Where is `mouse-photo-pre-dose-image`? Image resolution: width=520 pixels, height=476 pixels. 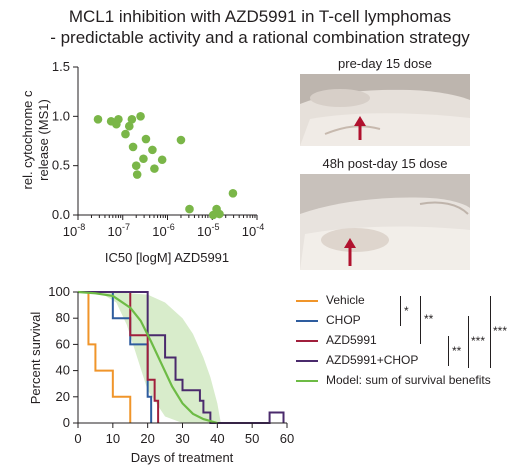
mouse-photo-pre-dose-image is located at coordinates (385, 110).